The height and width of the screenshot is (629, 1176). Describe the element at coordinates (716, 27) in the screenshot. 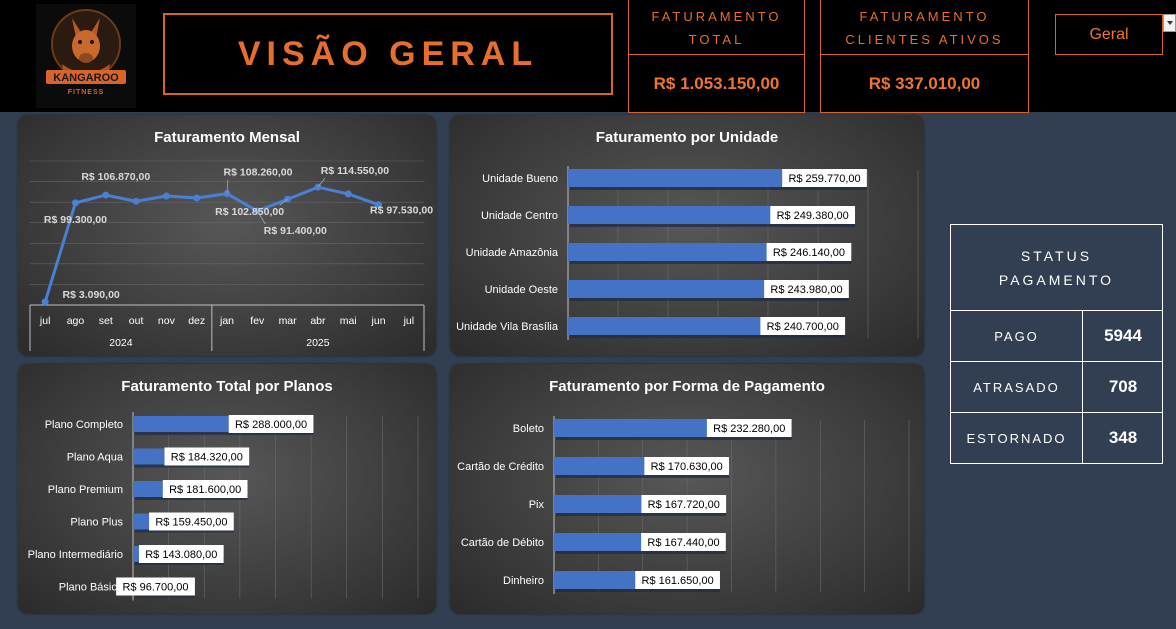

I see `kpi-label: FATURAMENTO TOTAL` at that location.